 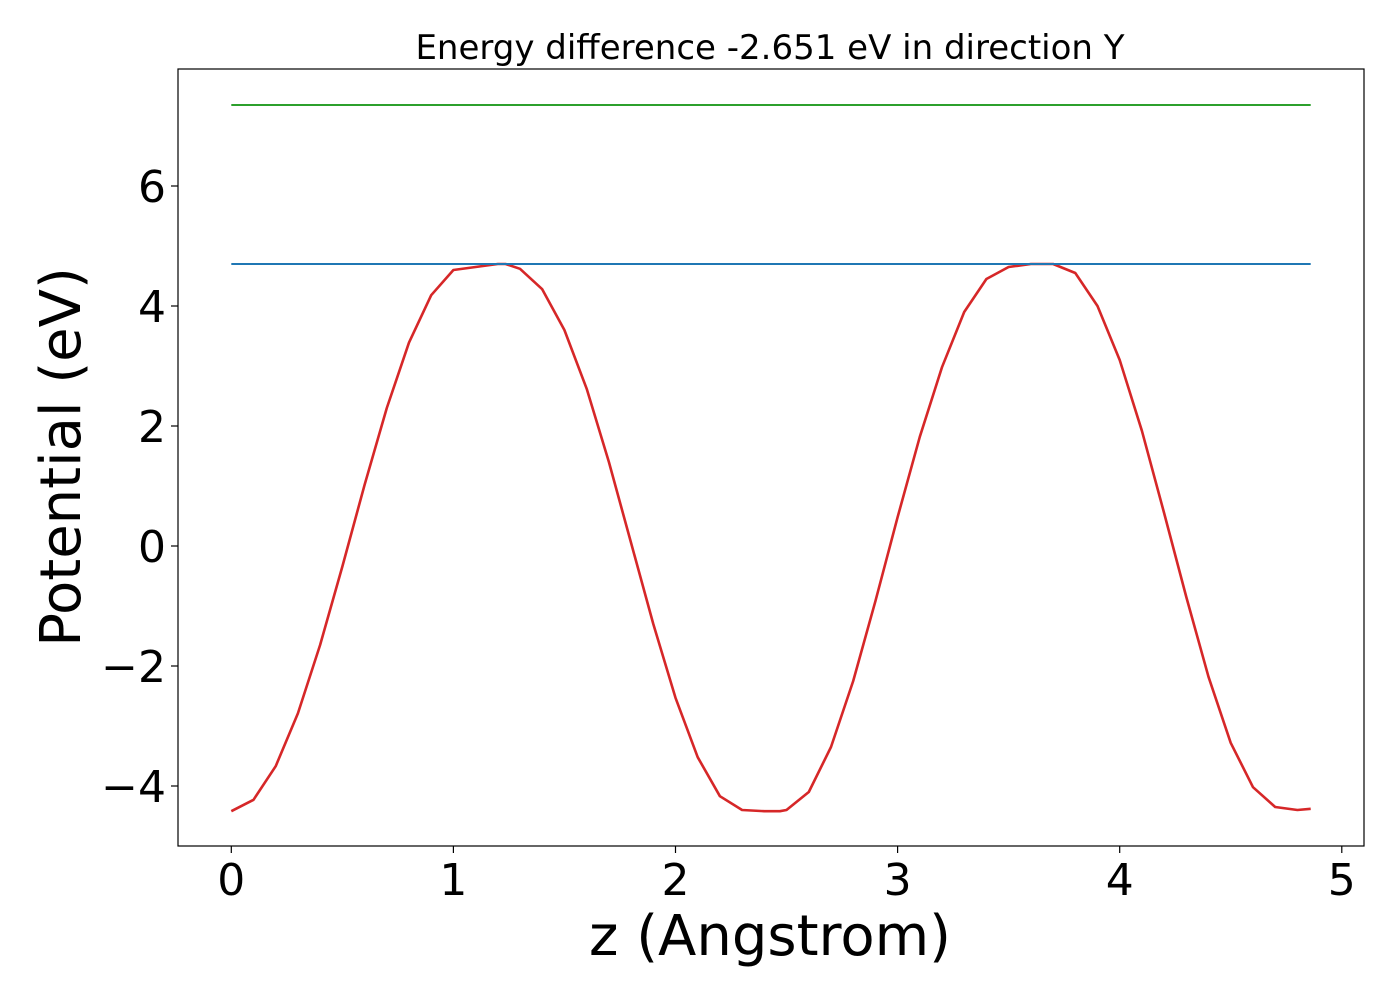 I want to click on y-tick-label: −2, so click(x=133, y=667).